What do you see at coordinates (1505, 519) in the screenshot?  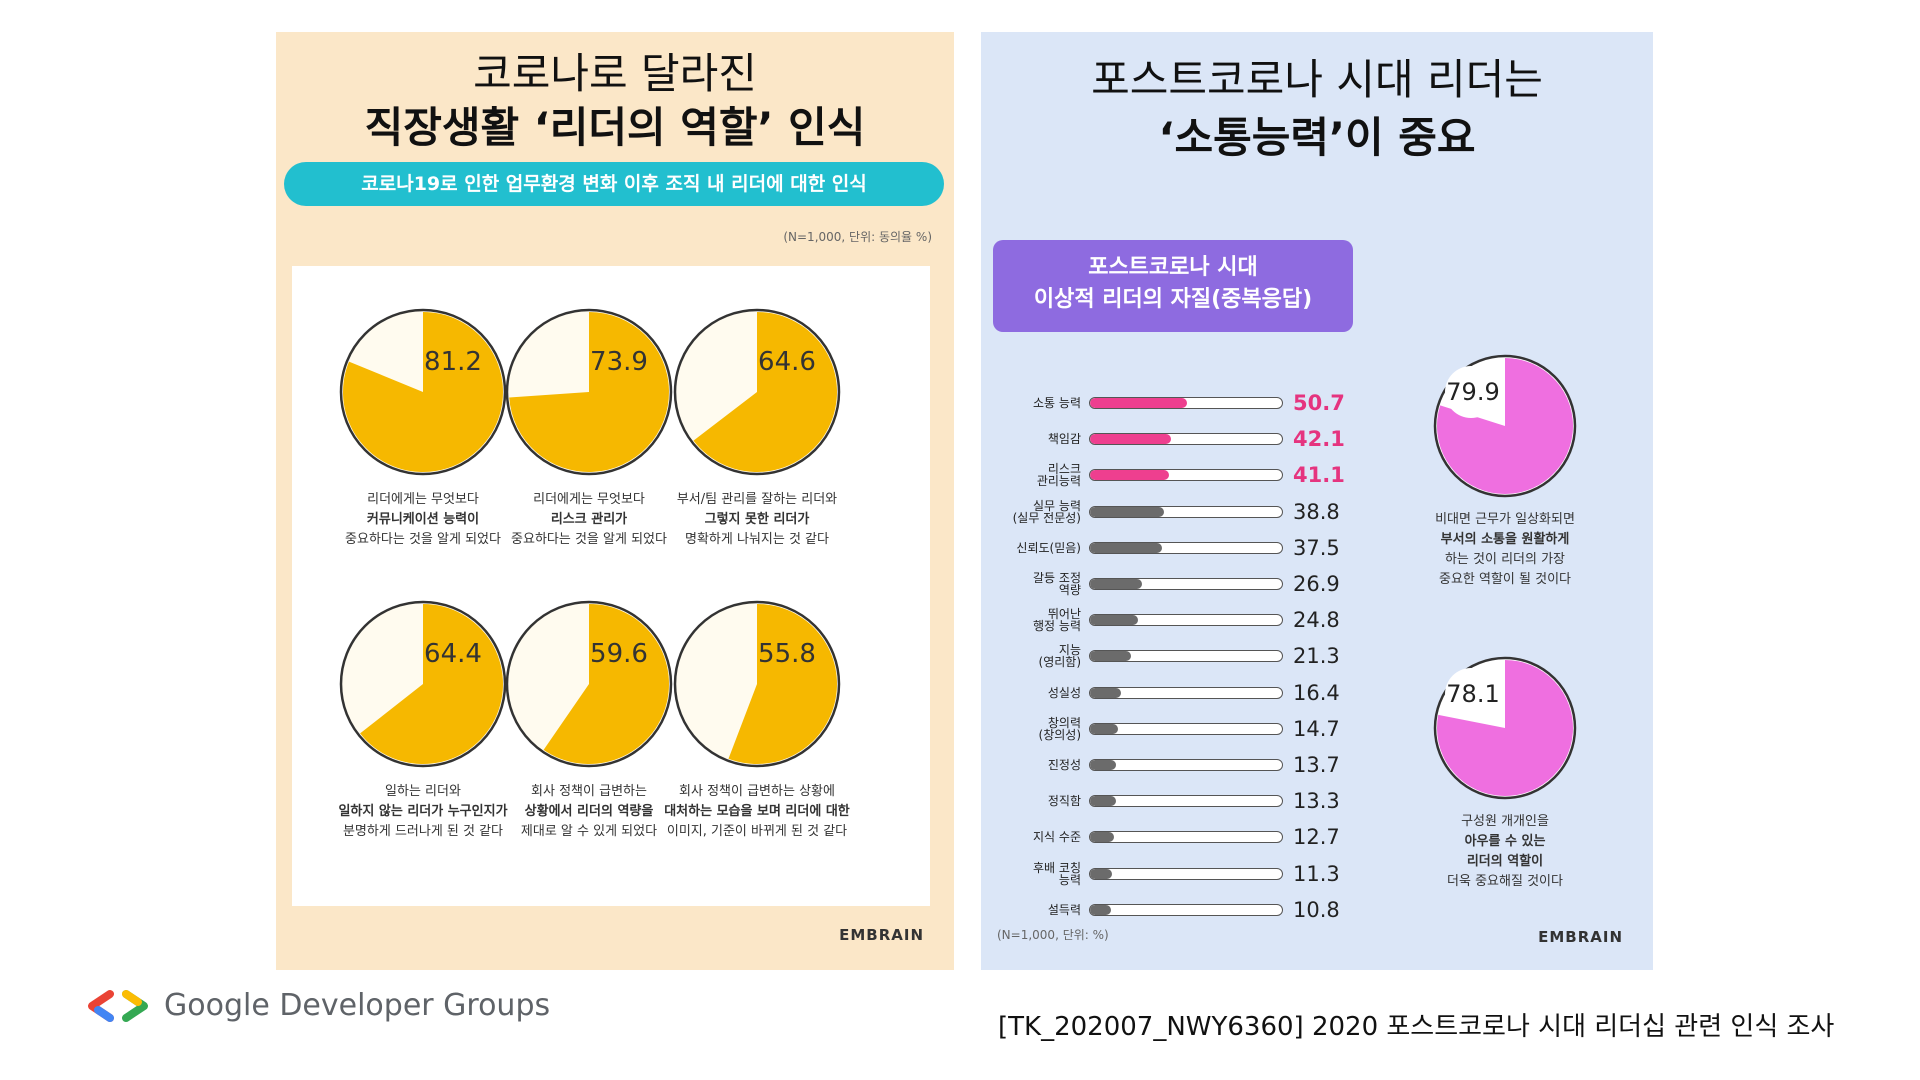 I see `ring-1-caption-line: 비대면 근무가 일상화되면` at bounding box center [1505, 519].